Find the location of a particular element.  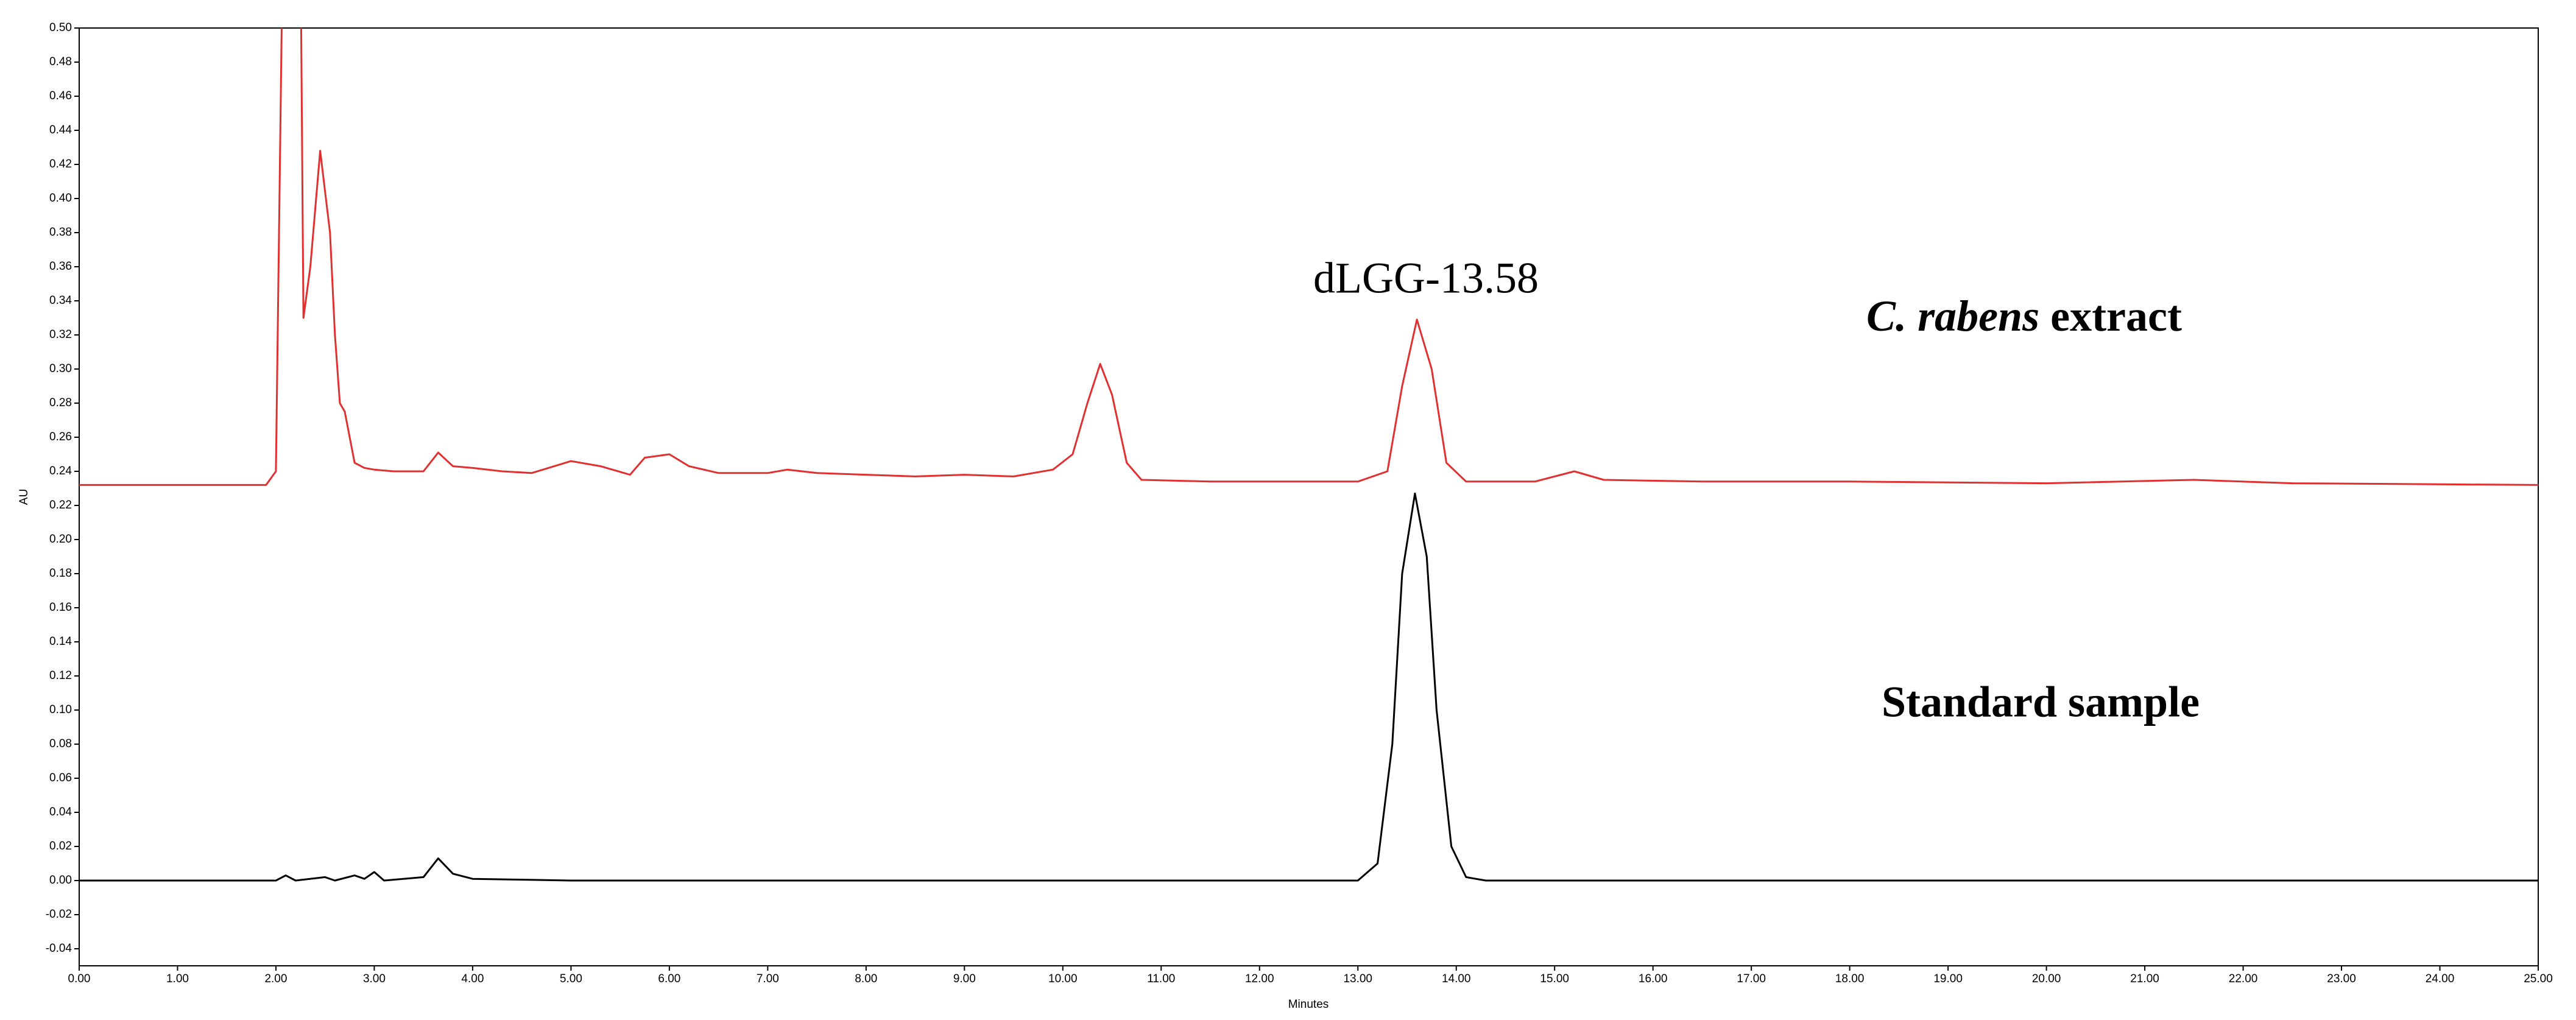

x-tick-label: 18.00 is located at coordinates (1850, 979).